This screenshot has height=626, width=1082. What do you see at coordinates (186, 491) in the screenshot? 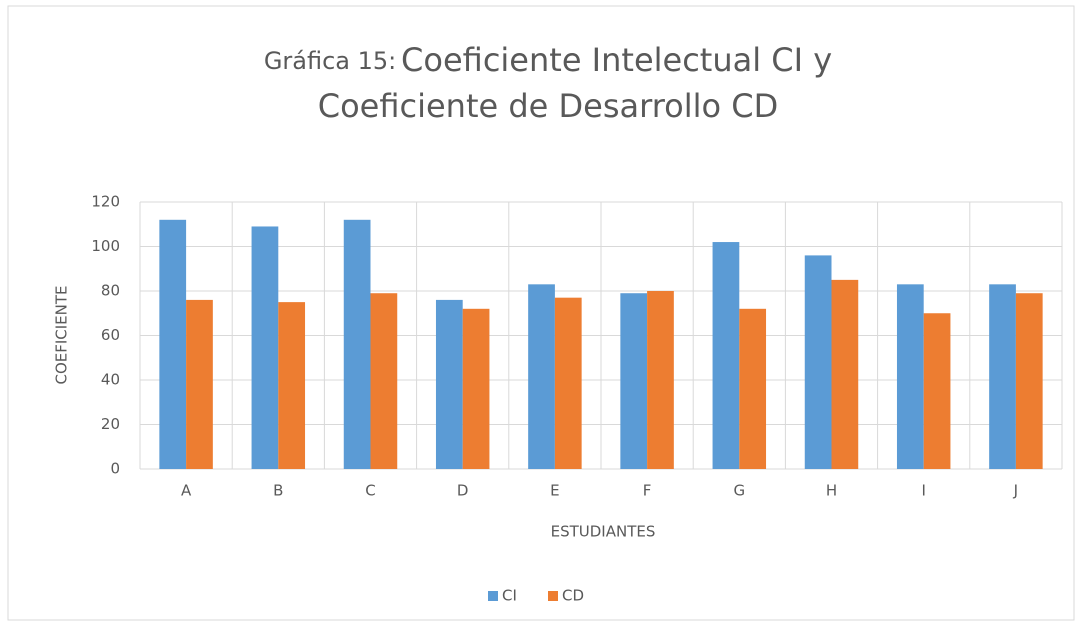
I see `x-tick-label: A` at bounding box center [186, 491].